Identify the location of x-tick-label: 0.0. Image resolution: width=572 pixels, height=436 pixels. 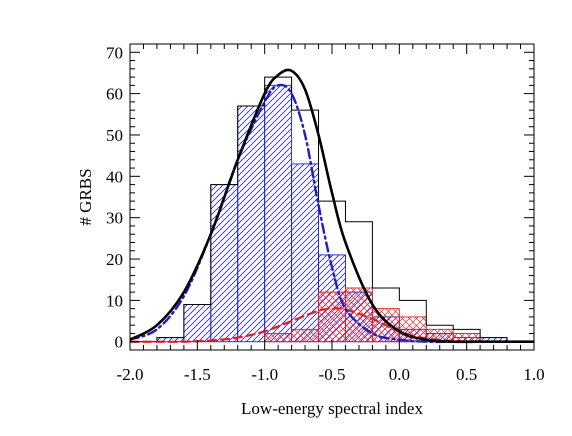
(399, 374).